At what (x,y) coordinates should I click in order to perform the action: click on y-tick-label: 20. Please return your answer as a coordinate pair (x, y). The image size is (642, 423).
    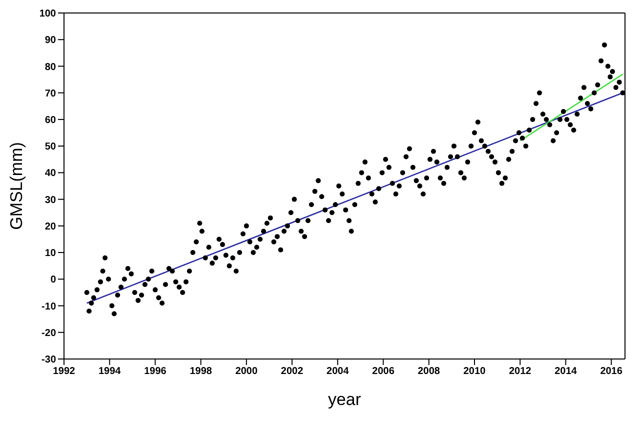
    Looking at the image, I should click on (50, 226).